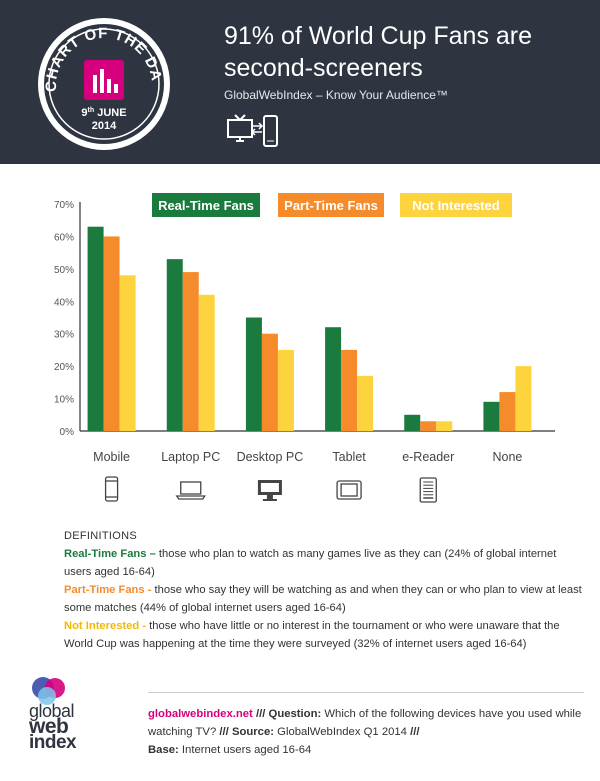 The width and height of the screenshot is (600, 781). I want to click on bar-part-time-fans-mobile, so click(111, 333).